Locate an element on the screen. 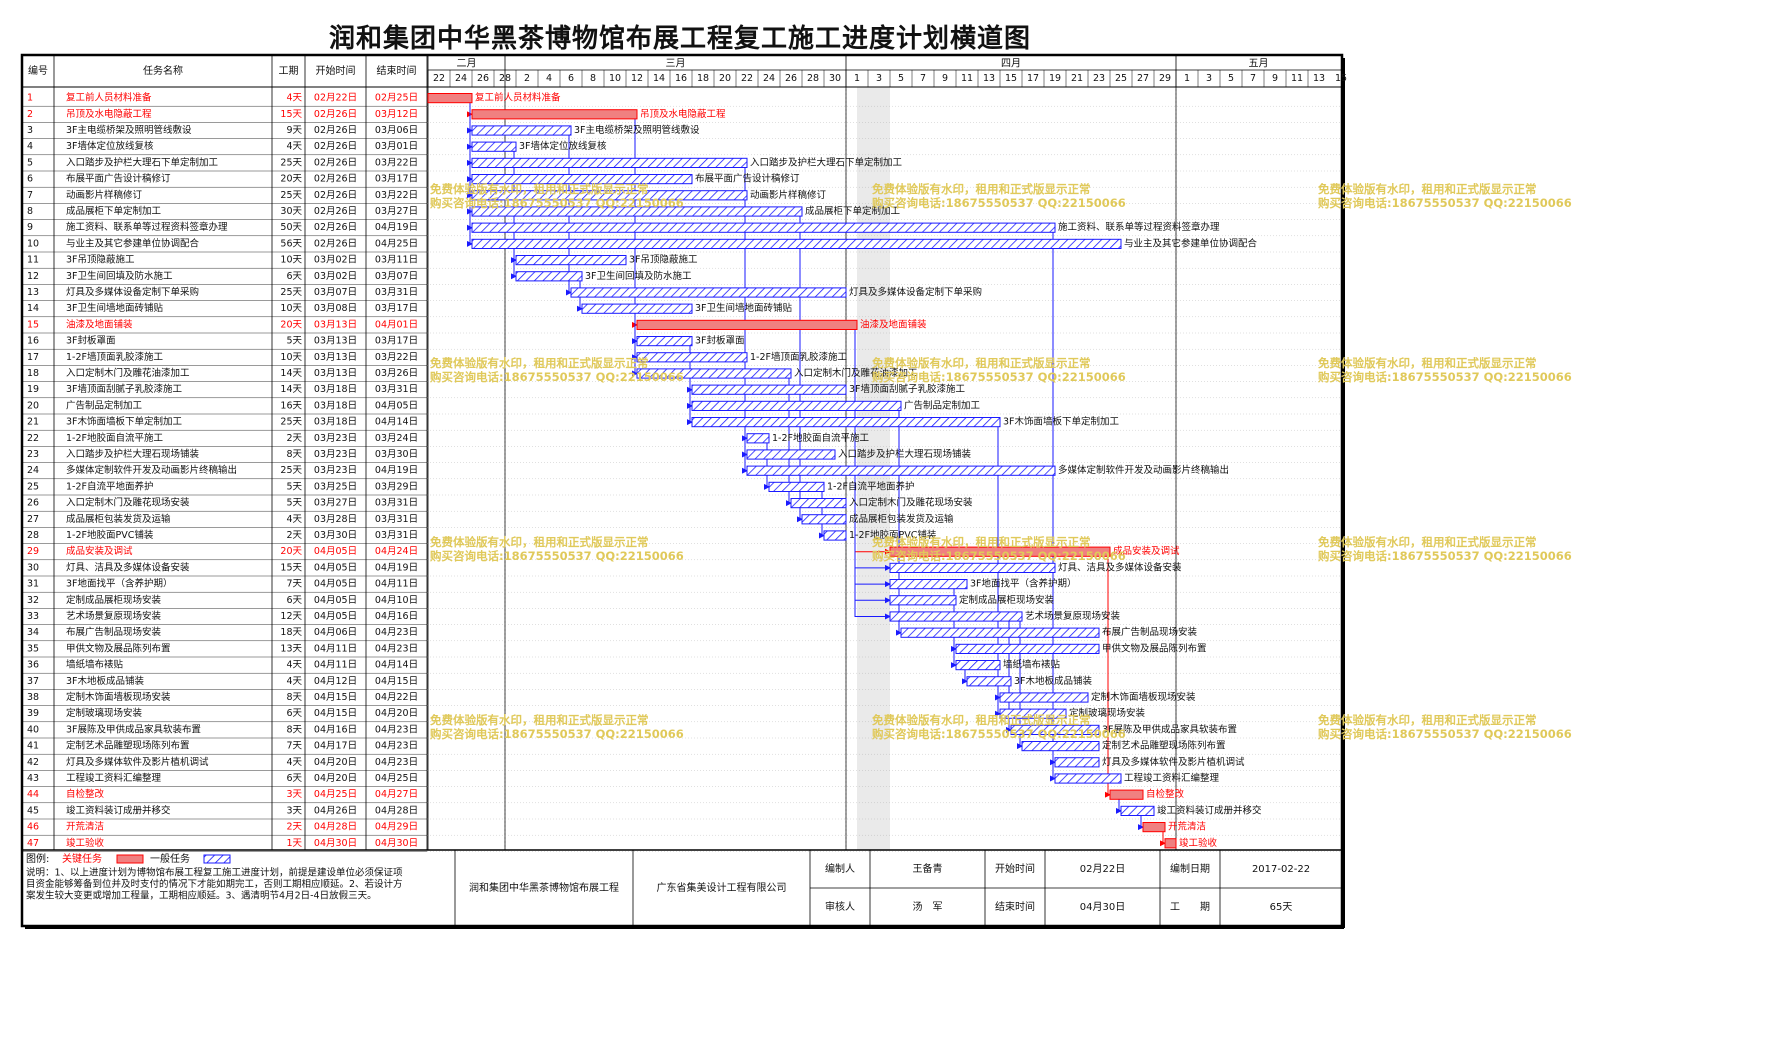  day-tick-label: 22 is located at coordinates (747, 78).